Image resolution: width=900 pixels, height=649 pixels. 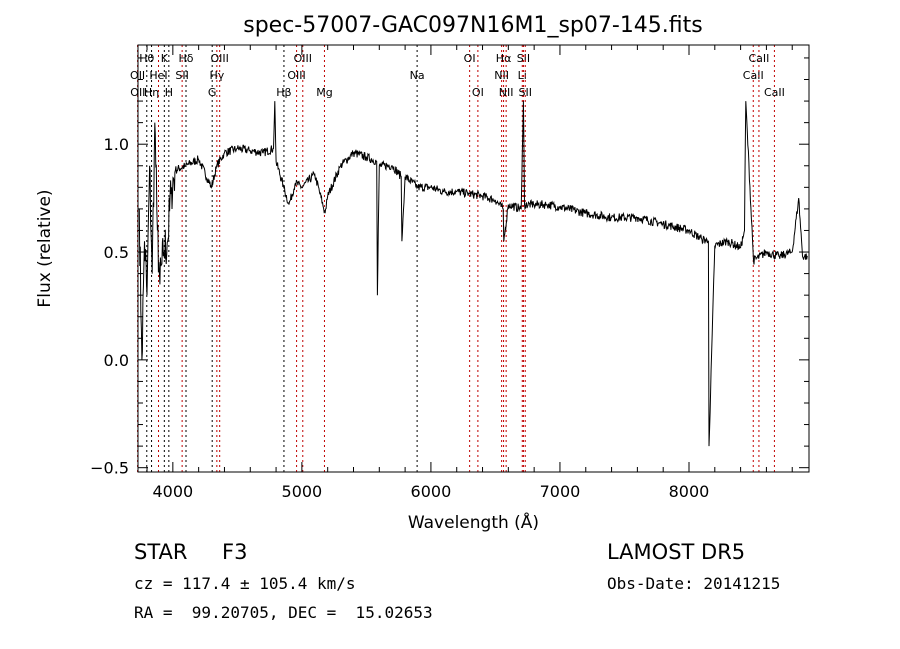 What do you see at coordinates (109, 468) in the screenshot?
I see `y-tick-label: −0.5` at bounding box center [109, 468].